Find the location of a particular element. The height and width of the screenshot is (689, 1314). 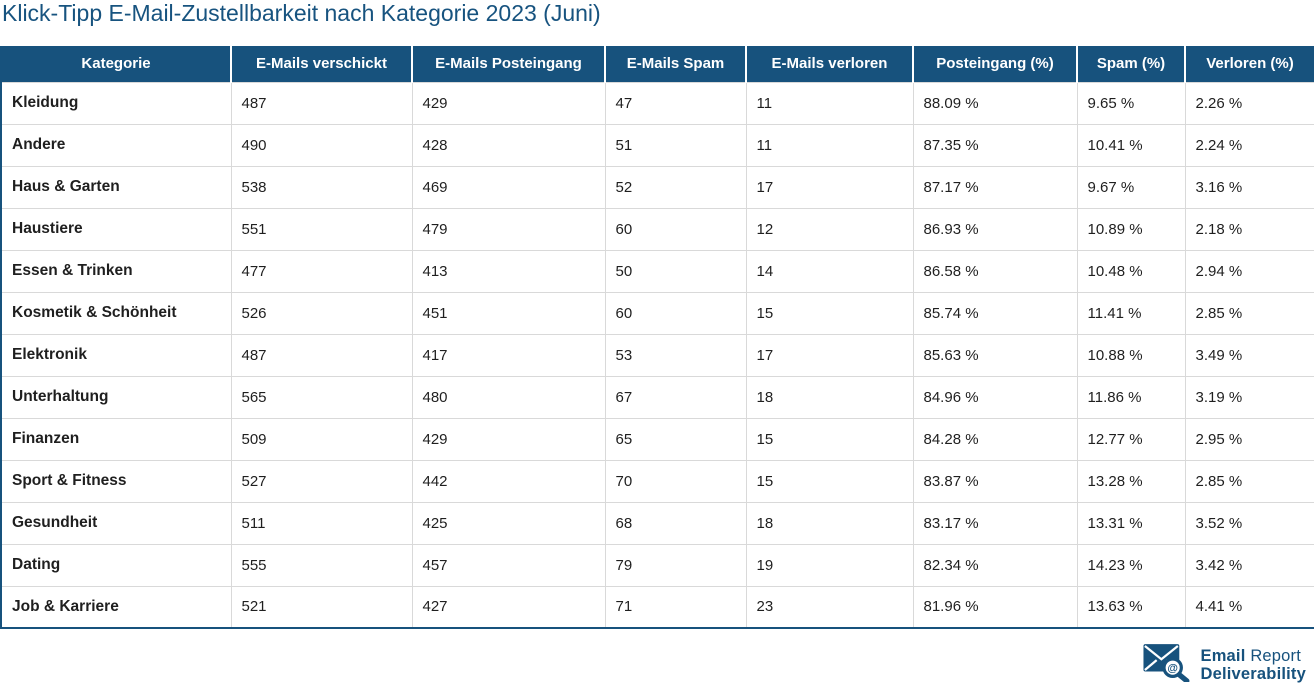

emails-inbox-cell: 425 is located at coordinates (508, 523).